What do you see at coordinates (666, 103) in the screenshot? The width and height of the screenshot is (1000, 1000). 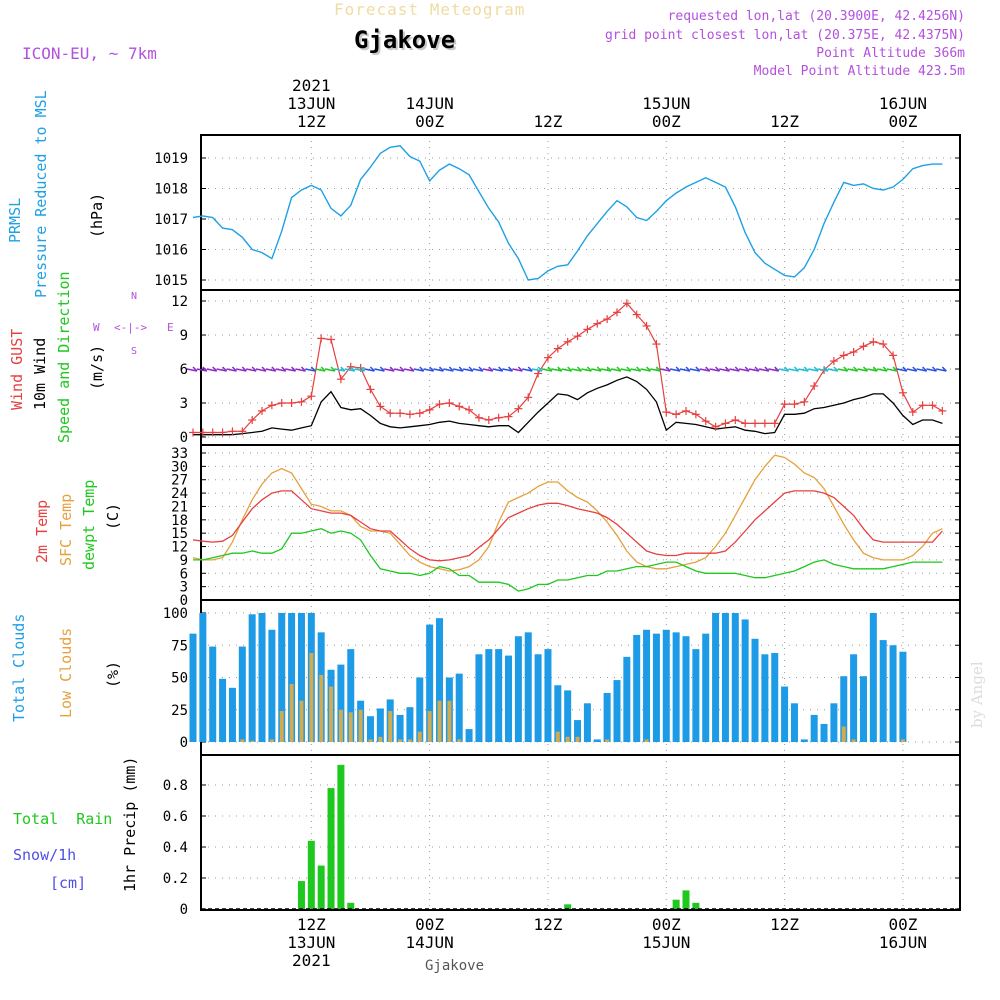 I see `time-label-top: 15JUN` at bounding box center [666, 103].